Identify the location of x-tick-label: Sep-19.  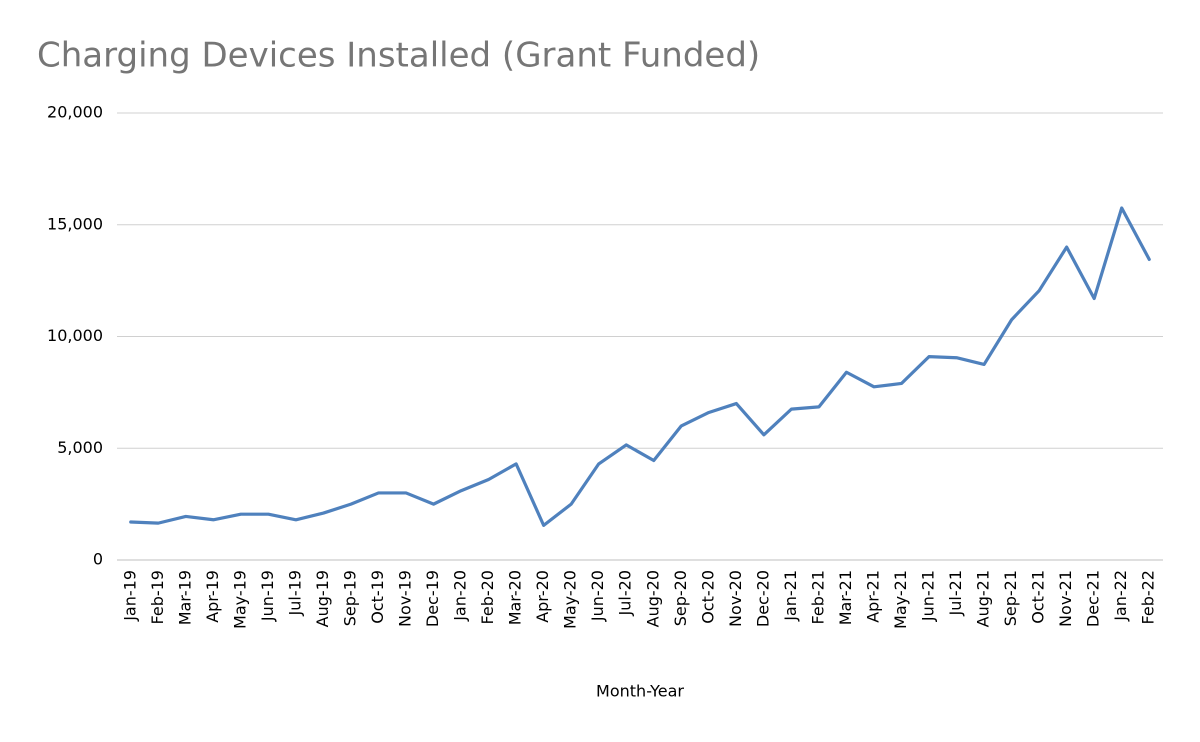
(349, 598).